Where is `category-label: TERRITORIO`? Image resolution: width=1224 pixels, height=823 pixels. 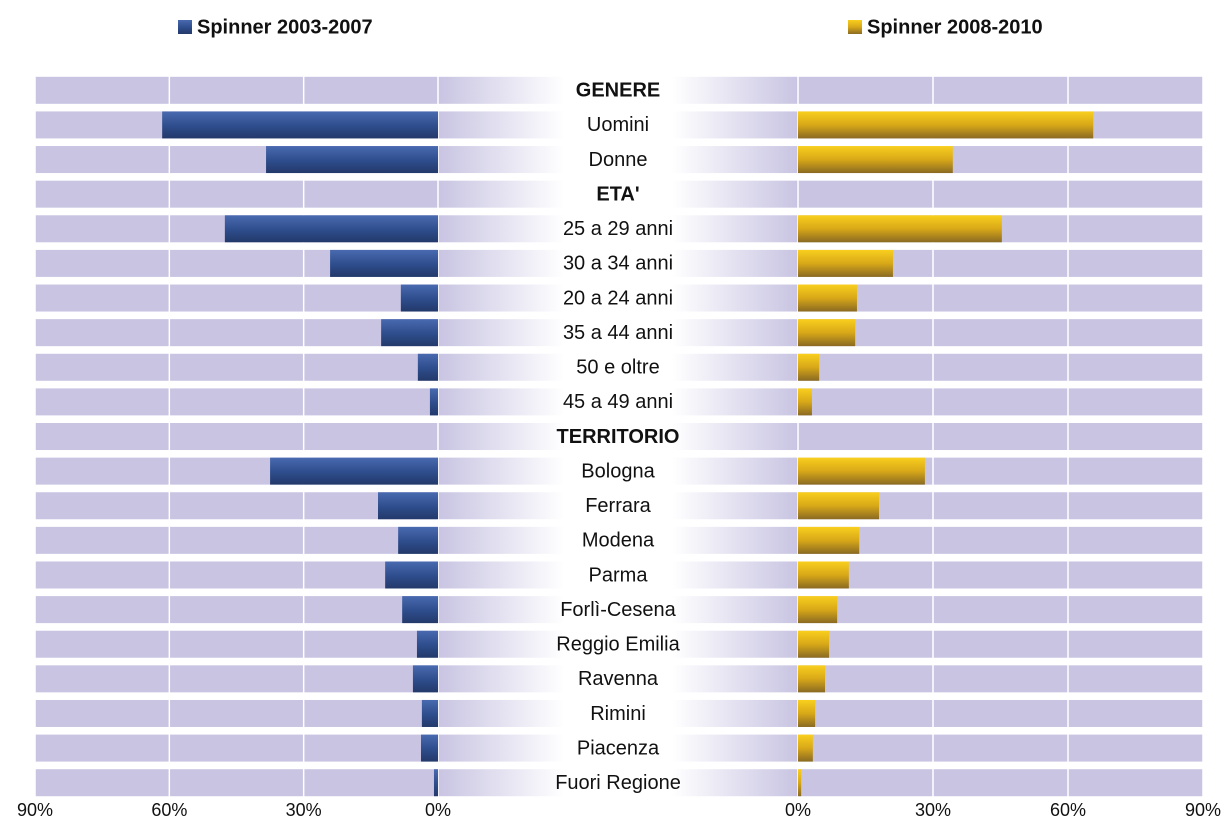
category-label: TERRITORIO is located at coordinates (618, 437).